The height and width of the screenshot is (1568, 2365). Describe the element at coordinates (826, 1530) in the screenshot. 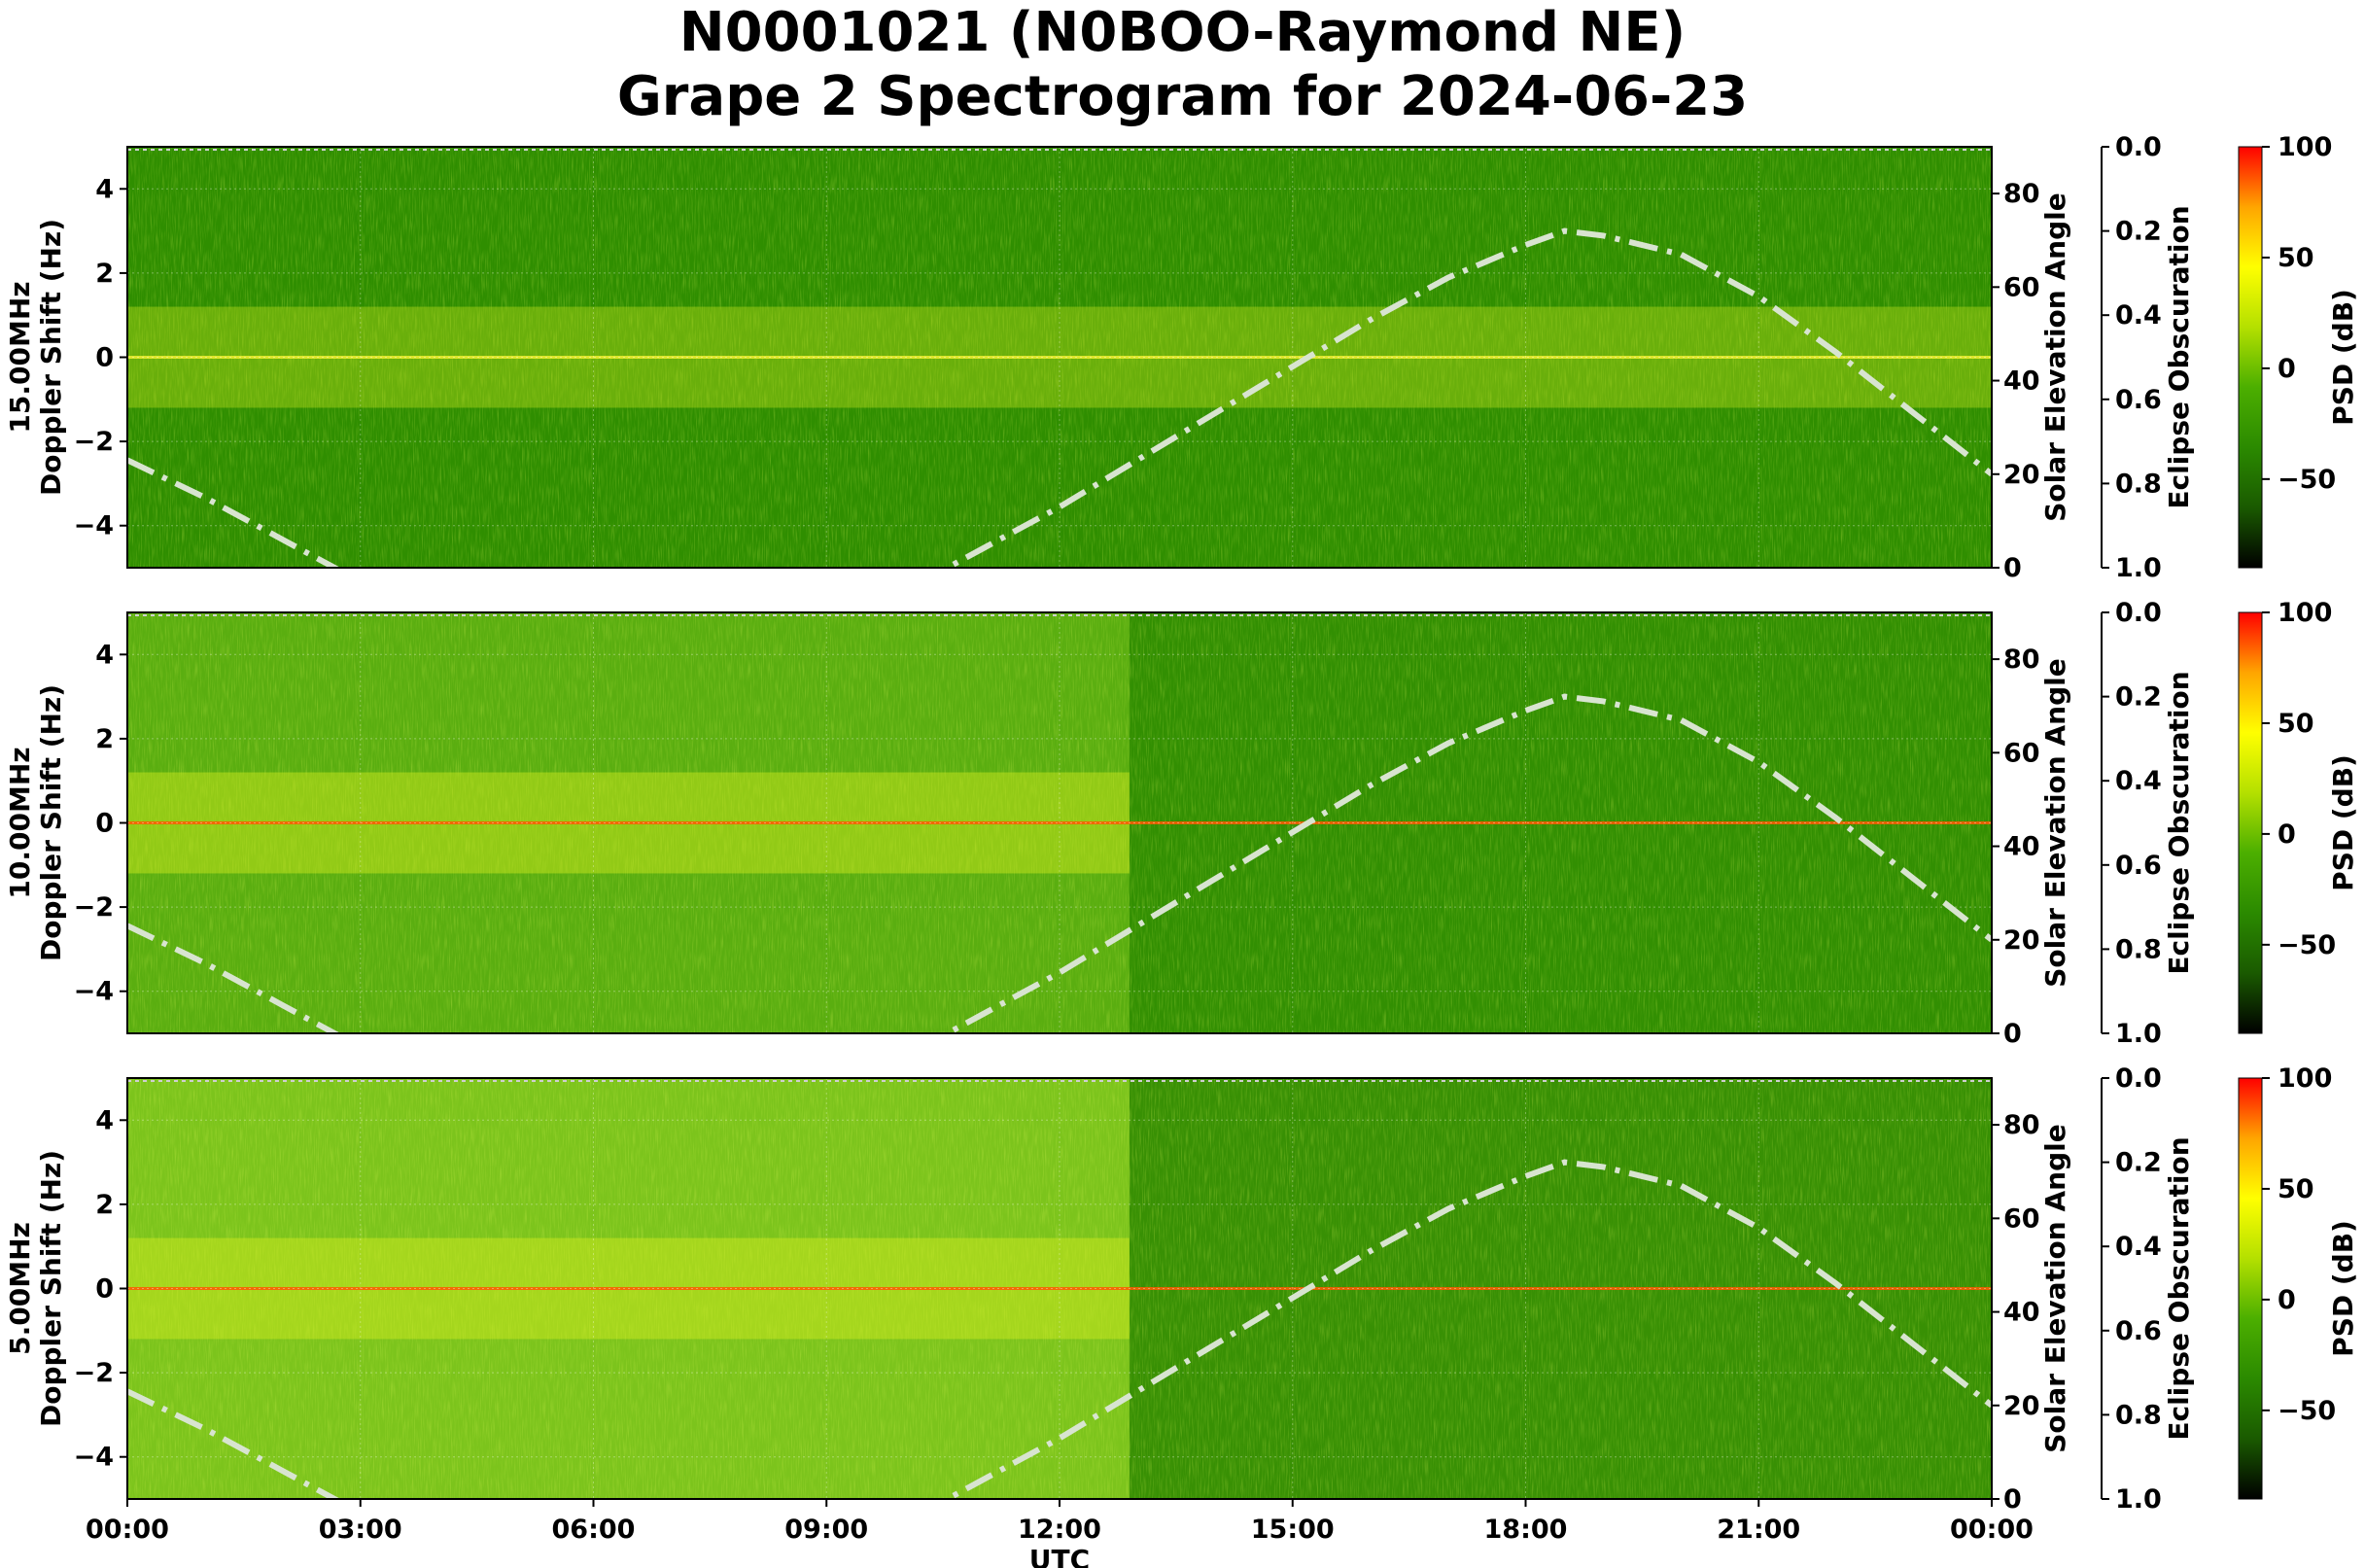

I see `x-tick-label: 09:00` at that location.